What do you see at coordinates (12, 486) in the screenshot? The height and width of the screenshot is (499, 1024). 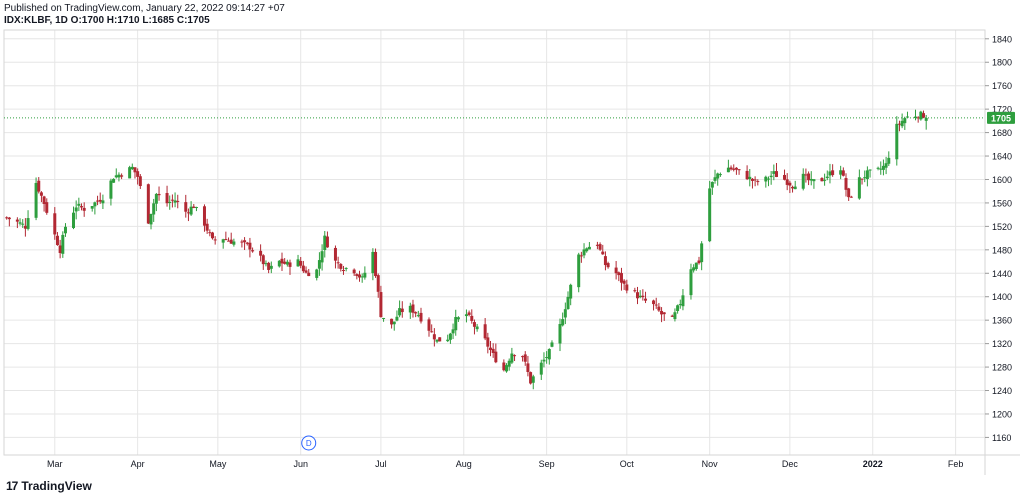 I see `tradingview-icon: 17` at bounding box center [12, 486].